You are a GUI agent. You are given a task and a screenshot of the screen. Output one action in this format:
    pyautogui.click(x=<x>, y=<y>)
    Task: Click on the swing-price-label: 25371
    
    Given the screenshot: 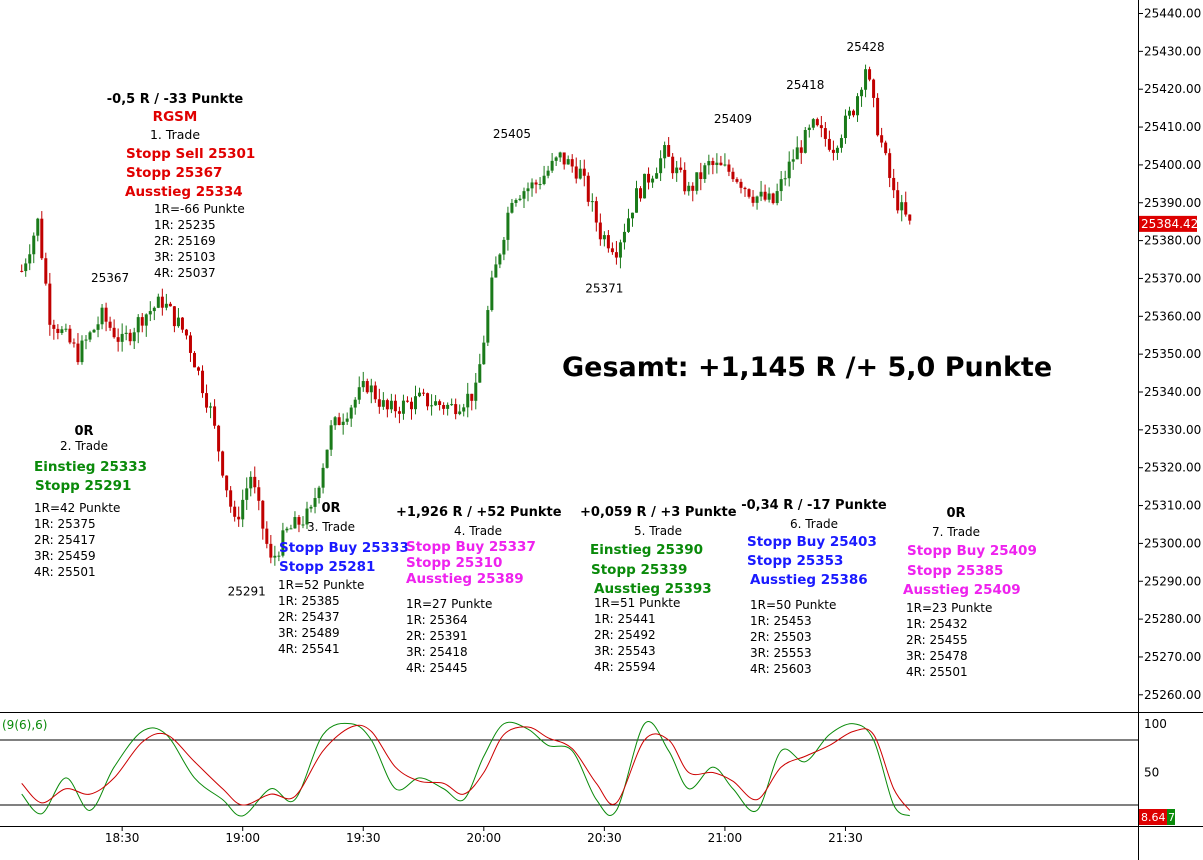 What is the action you would take?
    pyautogui.click(x=604, y=289)
    